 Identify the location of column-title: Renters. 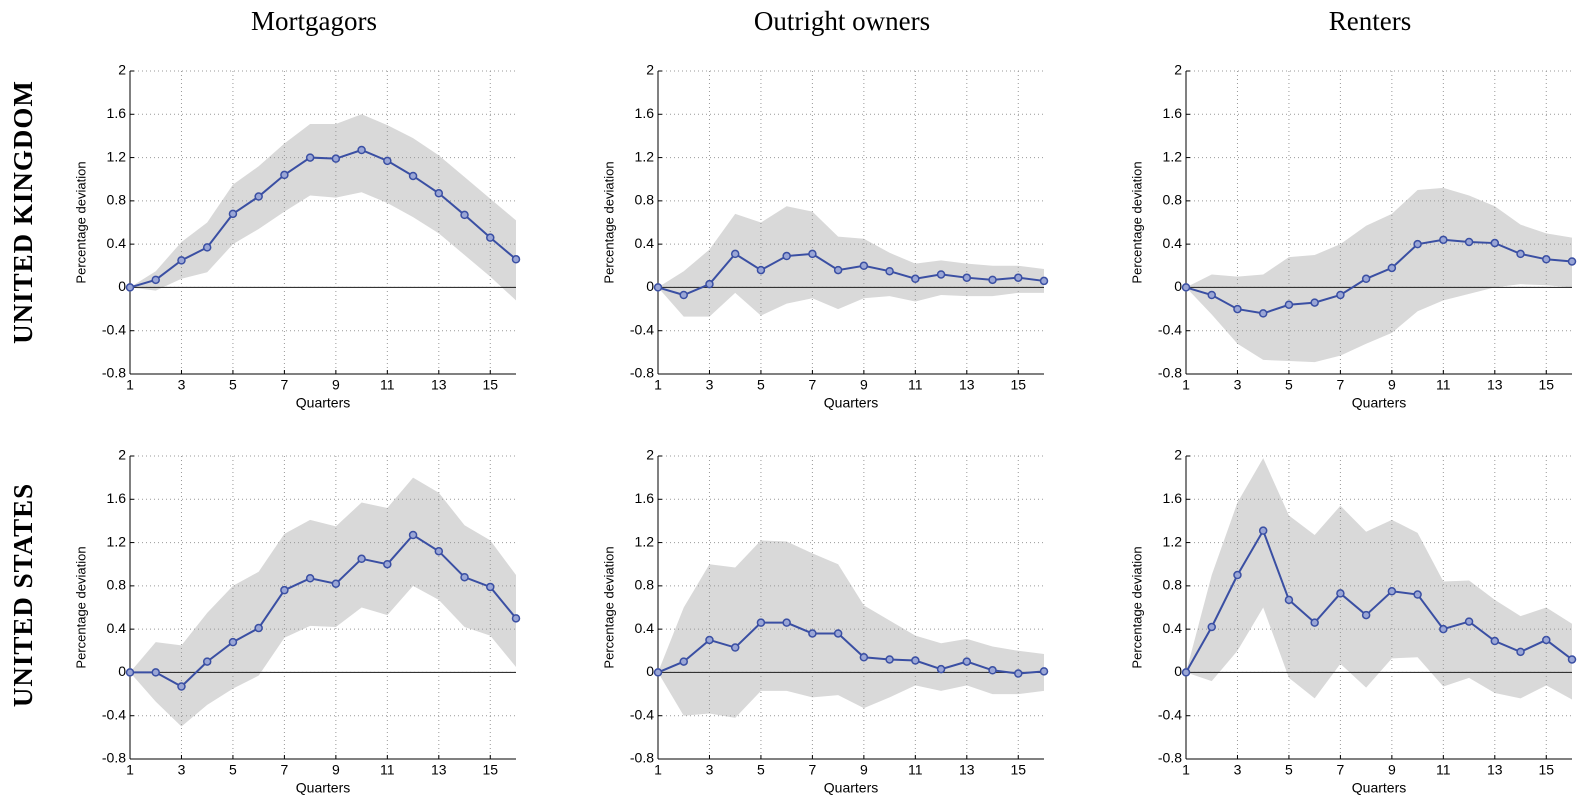
(1370, 21).